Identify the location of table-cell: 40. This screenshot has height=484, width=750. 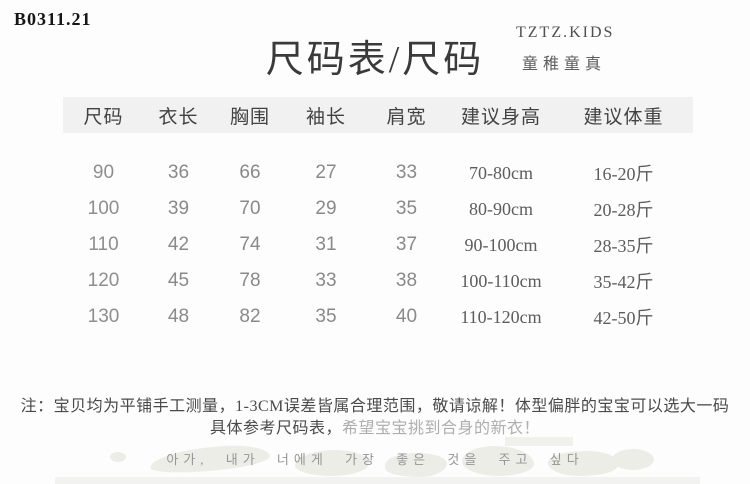
(406, 316).